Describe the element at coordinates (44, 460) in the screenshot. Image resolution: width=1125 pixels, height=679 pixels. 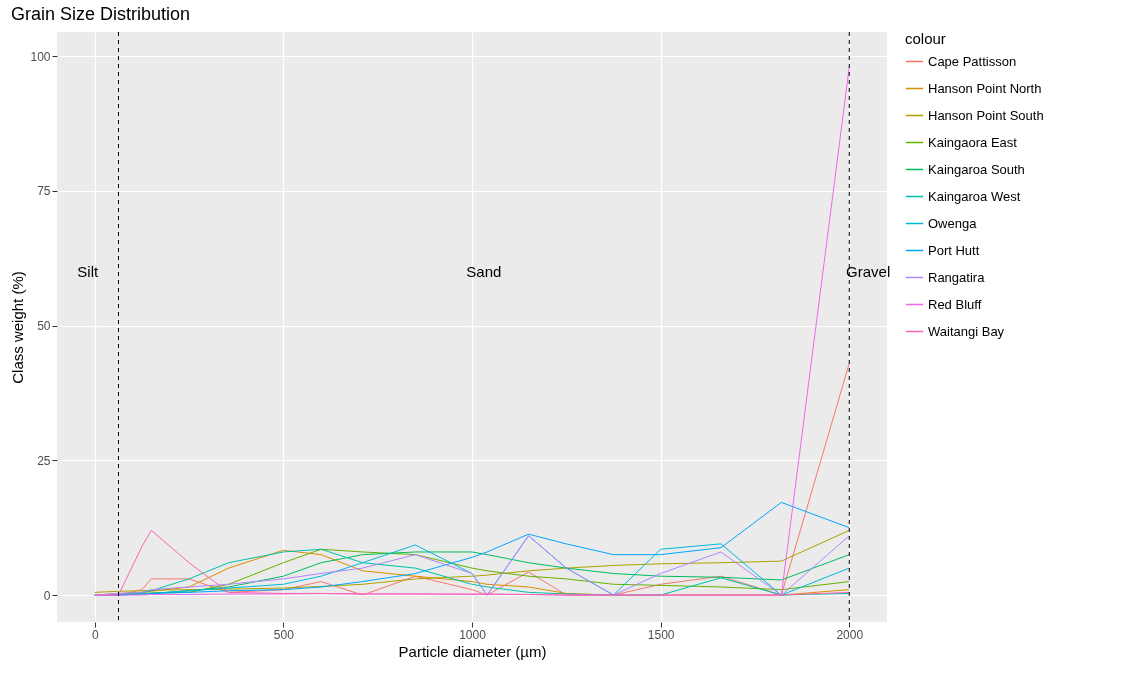
I see `y-tick-label: 25` at that location.